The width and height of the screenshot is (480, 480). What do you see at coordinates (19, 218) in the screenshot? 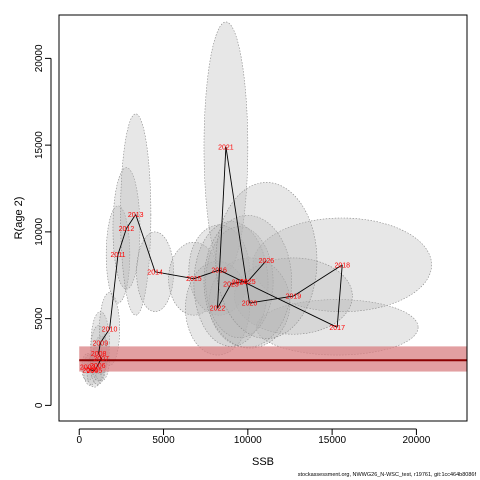
I see `y-axis-title: R(age 2)` at bounding box center [19, 218].